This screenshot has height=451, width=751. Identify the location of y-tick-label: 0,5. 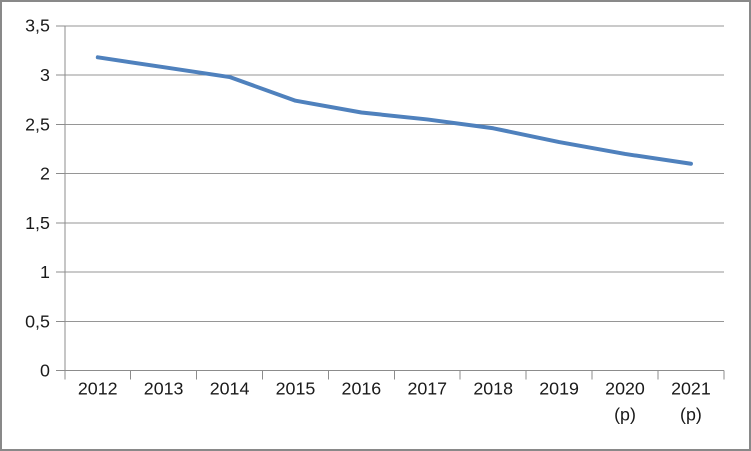
(37, 321).